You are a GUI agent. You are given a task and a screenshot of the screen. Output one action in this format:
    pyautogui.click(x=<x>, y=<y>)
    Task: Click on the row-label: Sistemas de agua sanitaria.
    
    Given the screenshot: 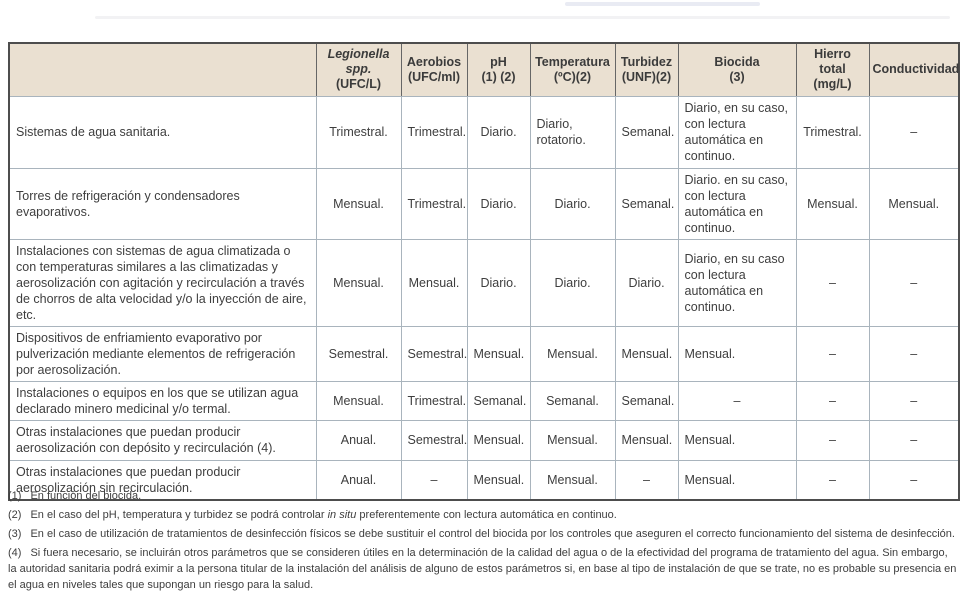 What is the action you would take?
    pyautogui.click(x=162, y=132)
    